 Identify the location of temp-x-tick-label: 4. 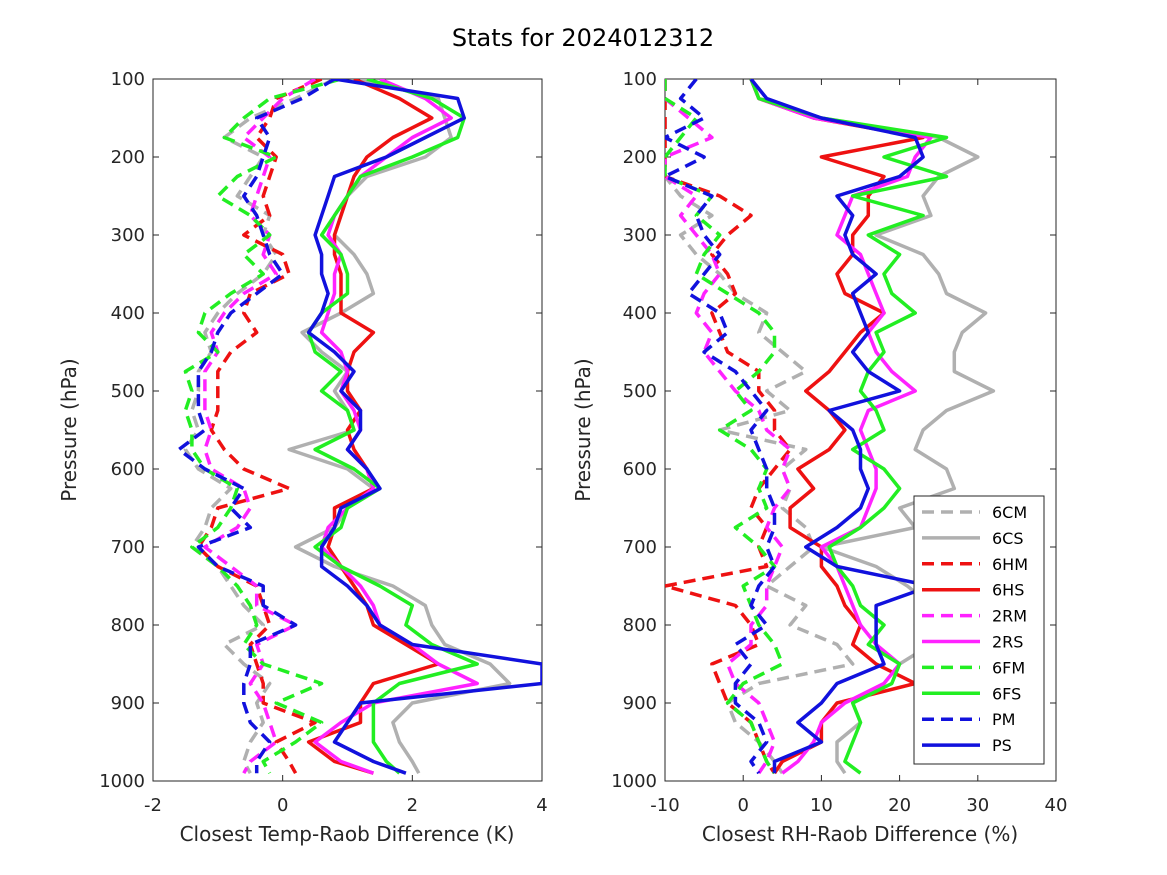
(541, 805).